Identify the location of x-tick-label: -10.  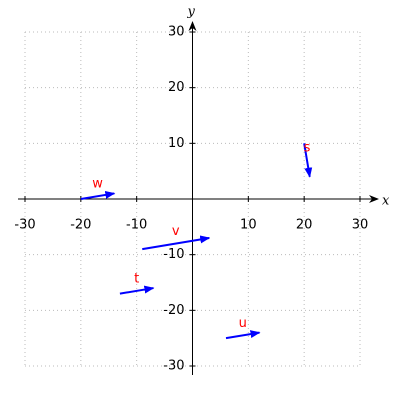
(136, 225).